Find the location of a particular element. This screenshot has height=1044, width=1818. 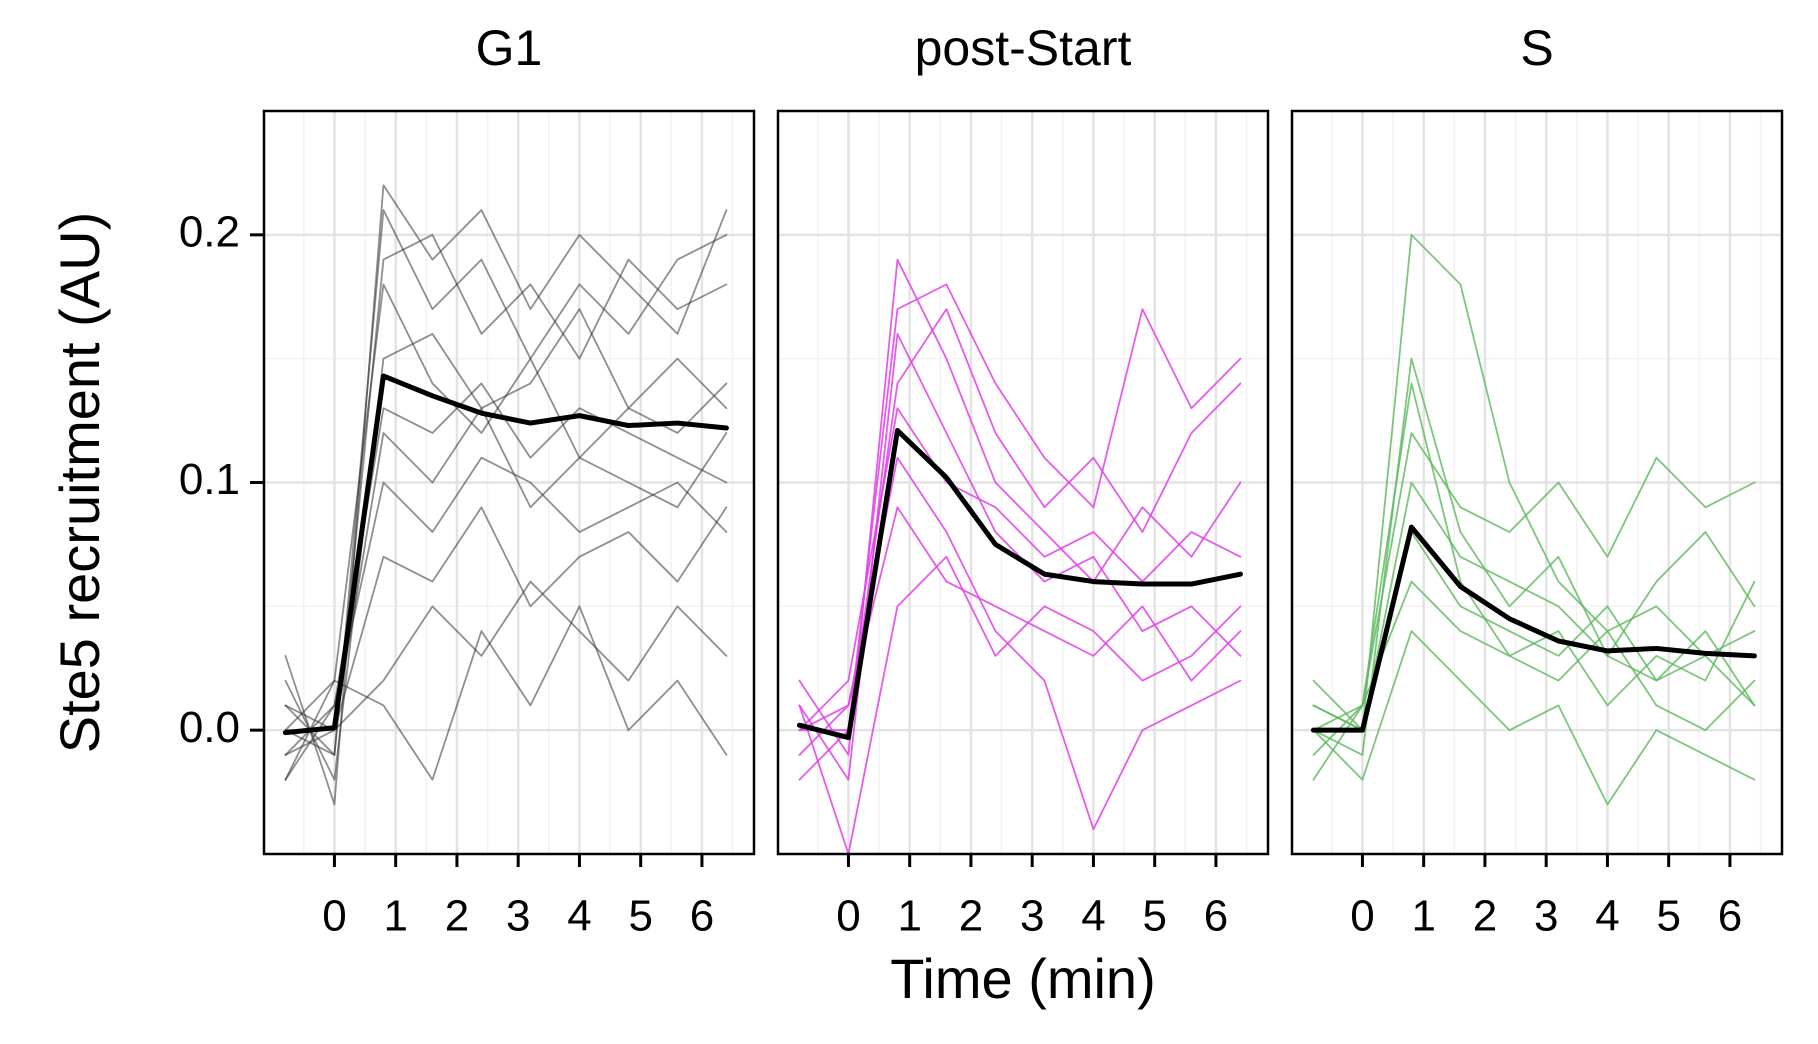

panel-title: post-Start is located at coordinates (1023, 48).